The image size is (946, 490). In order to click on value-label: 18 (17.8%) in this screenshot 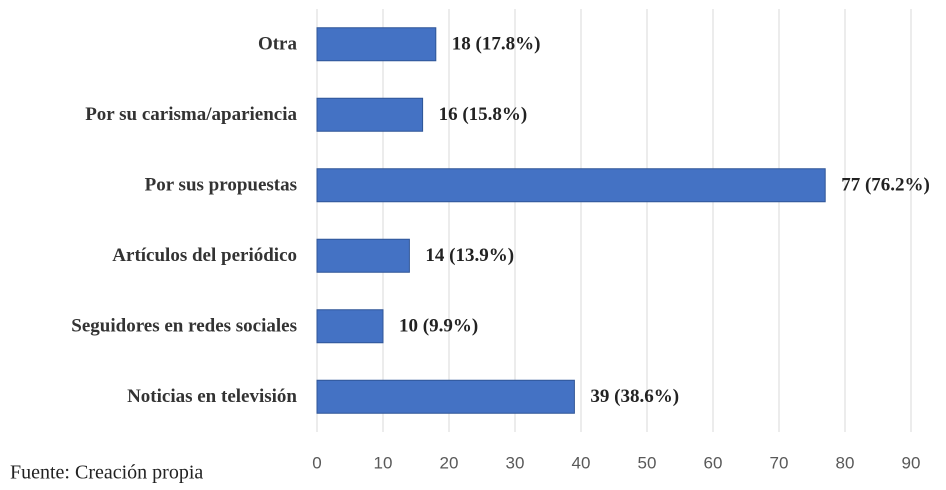, I will do `click(496, 44)`.